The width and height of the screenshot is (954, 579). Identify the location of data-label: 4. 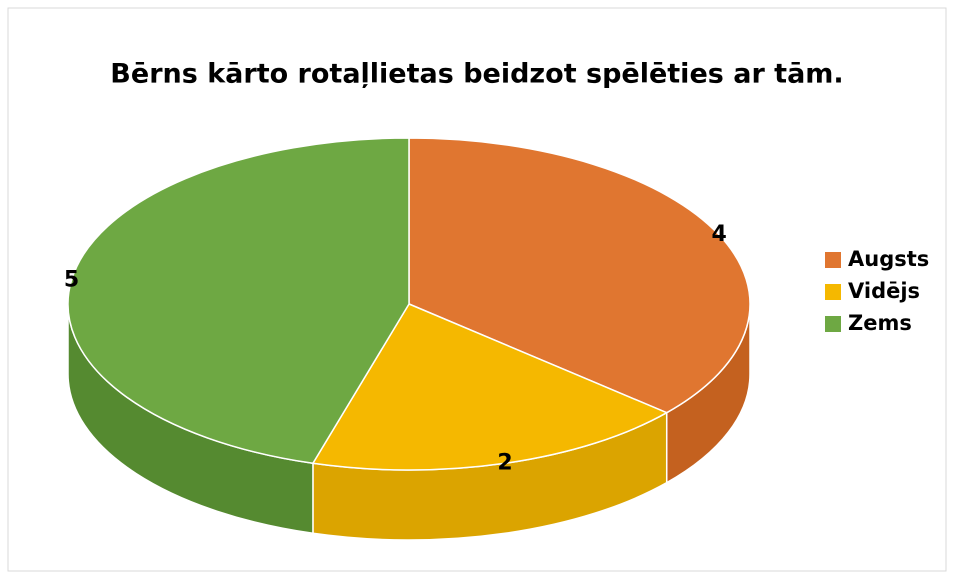
(719, 234).